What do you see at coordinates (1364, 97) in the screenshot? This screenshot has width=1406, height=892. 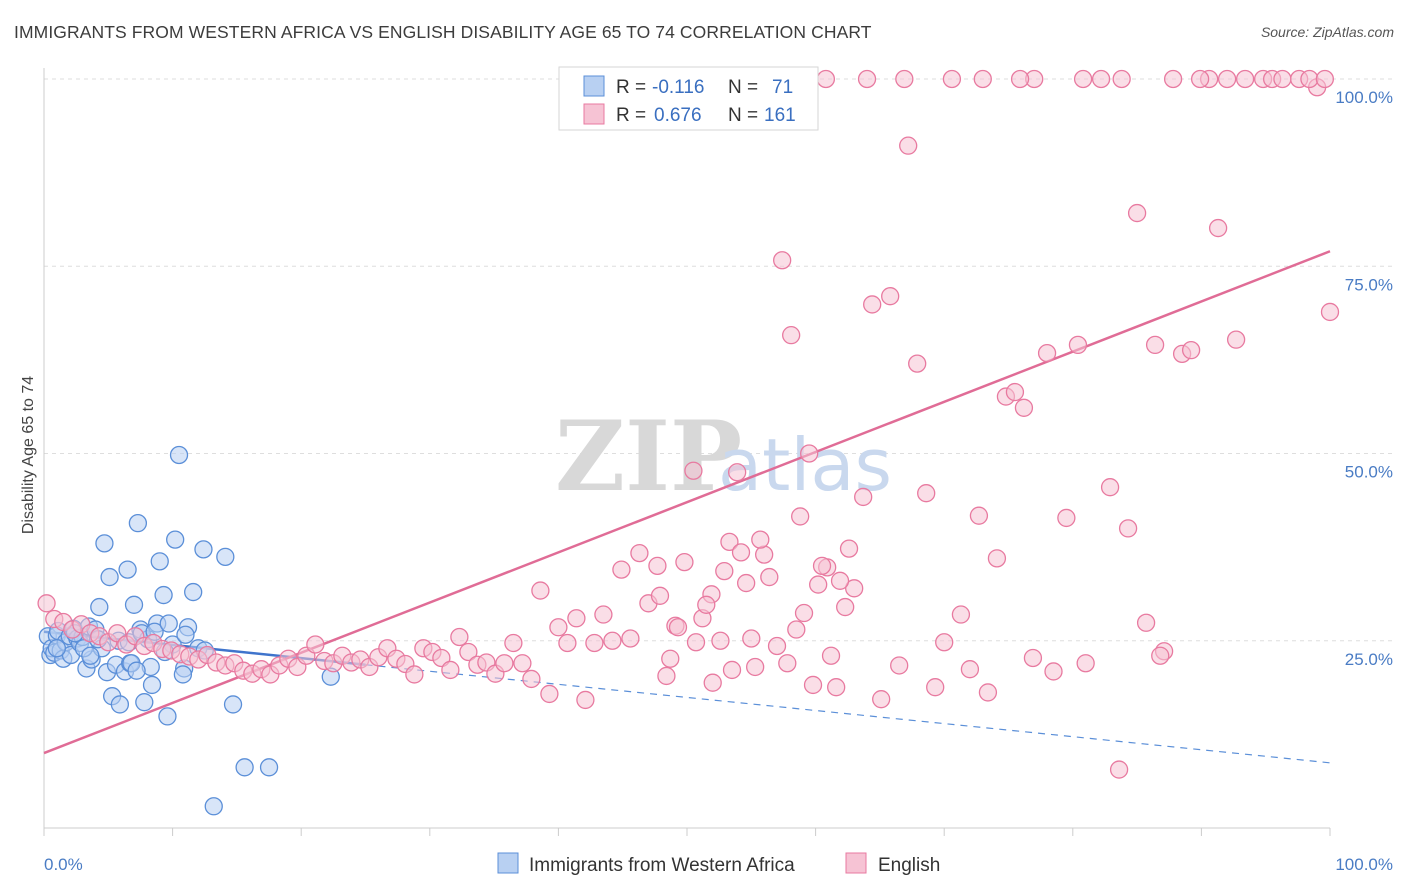 I see `y-tick-label-100: 100.0%` at bounding box center [1364, 97].